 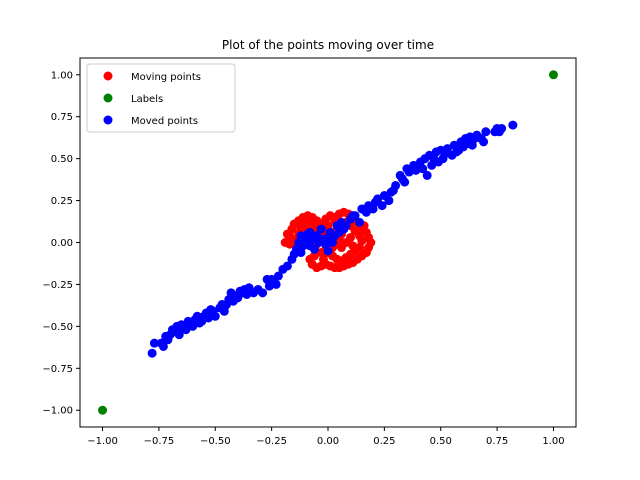 I want to click on x-tick-label: 1.00, so click(x=553, y=441).